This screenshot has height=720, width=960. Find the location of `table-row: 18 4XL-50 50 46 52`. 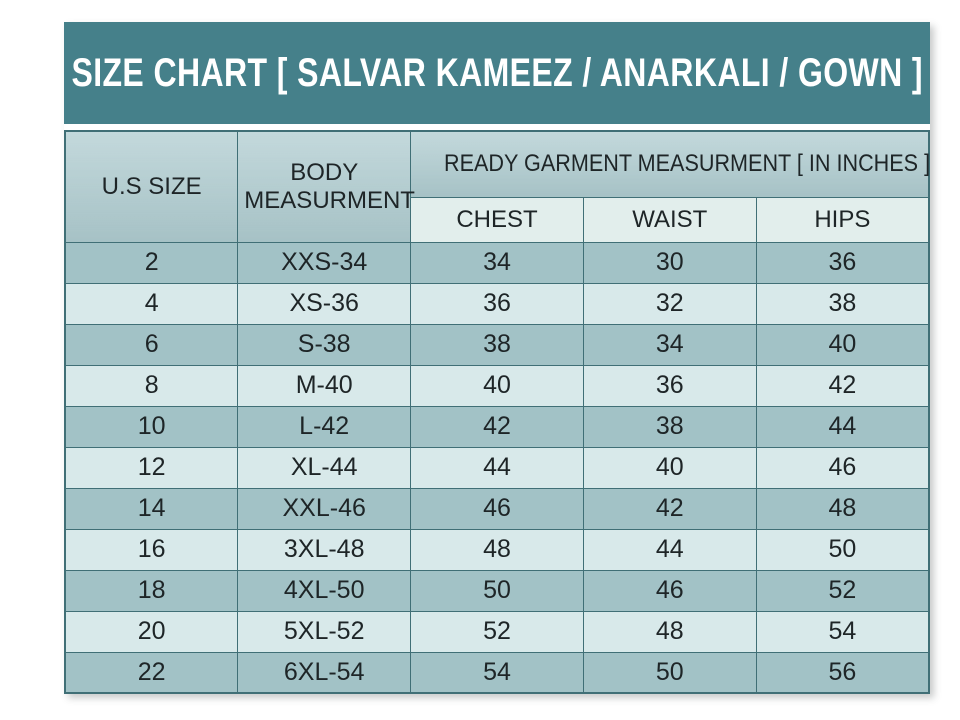

table-row: 18 4XL-50 50 46 52 is located at coordinates (497, 590).